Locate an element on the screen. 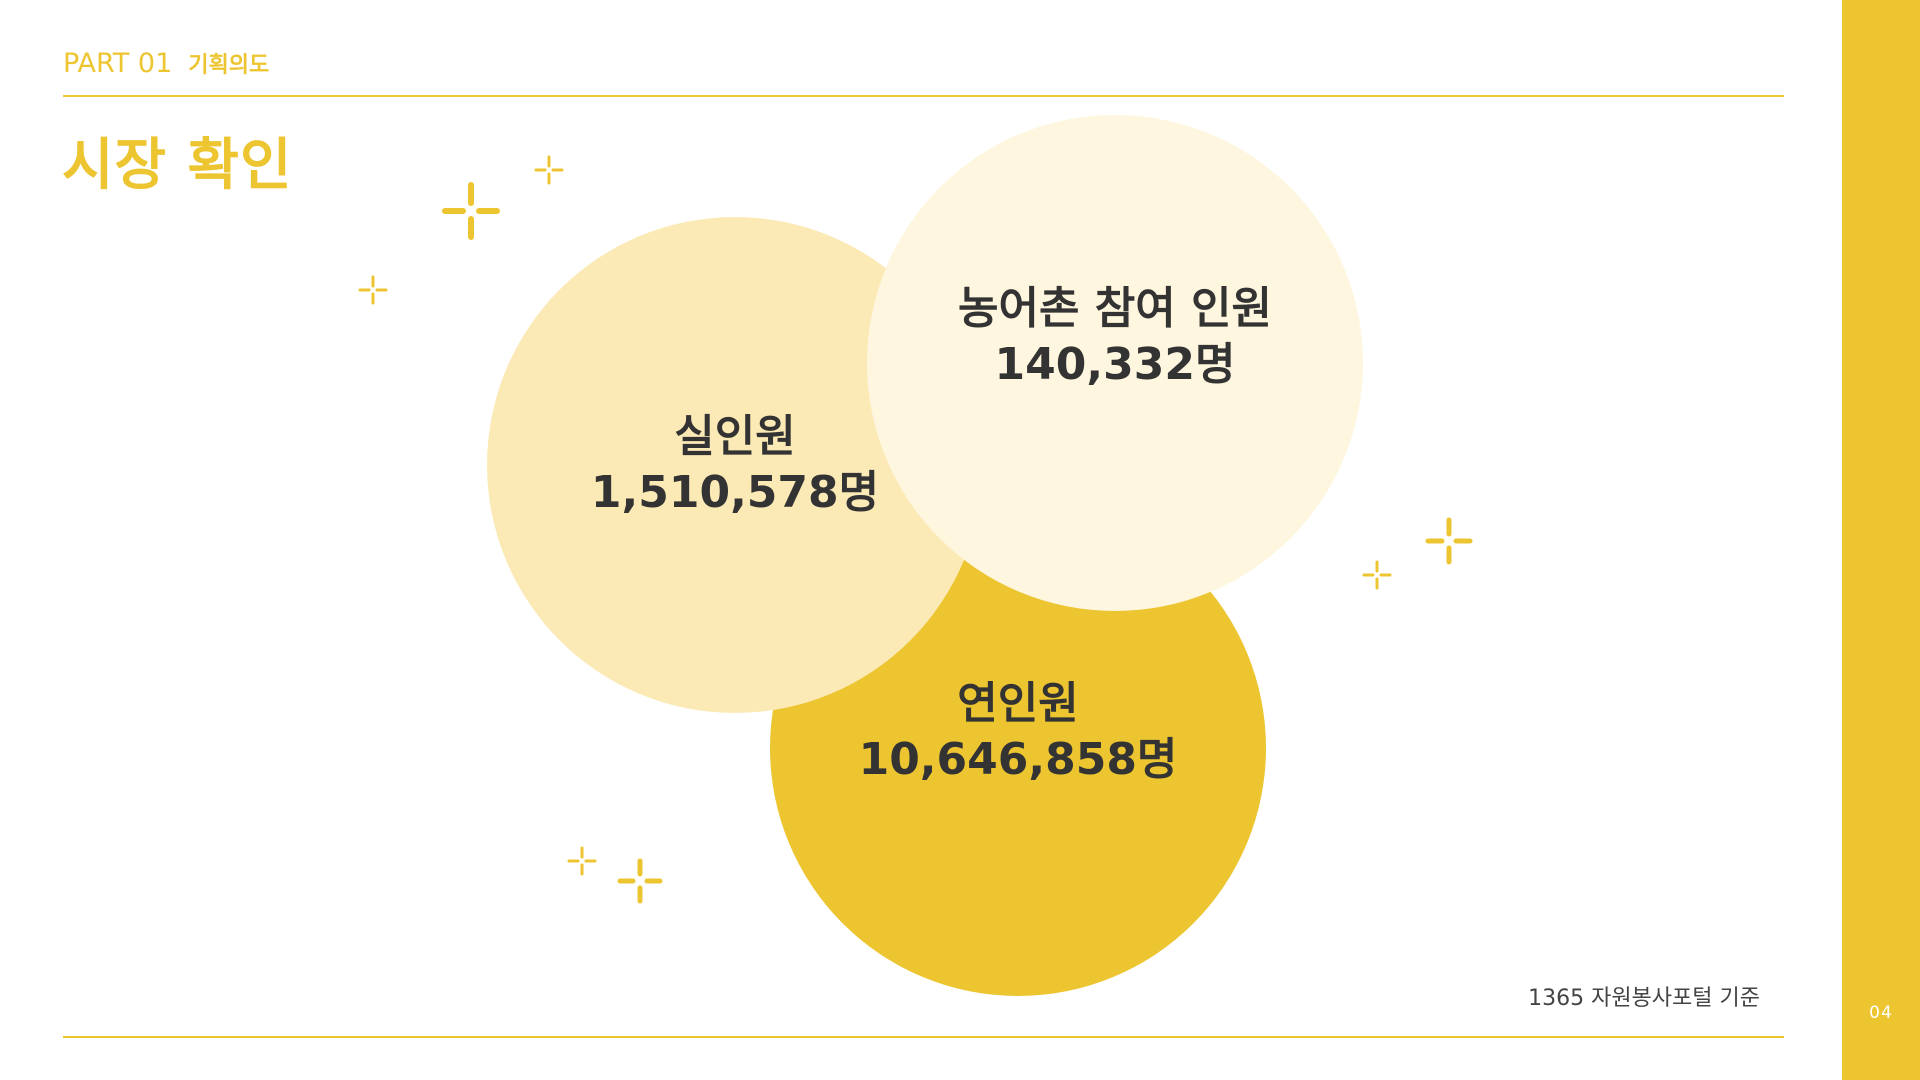 The image size is (1920, 1080). top-divider is located at coordinates (923, 96).